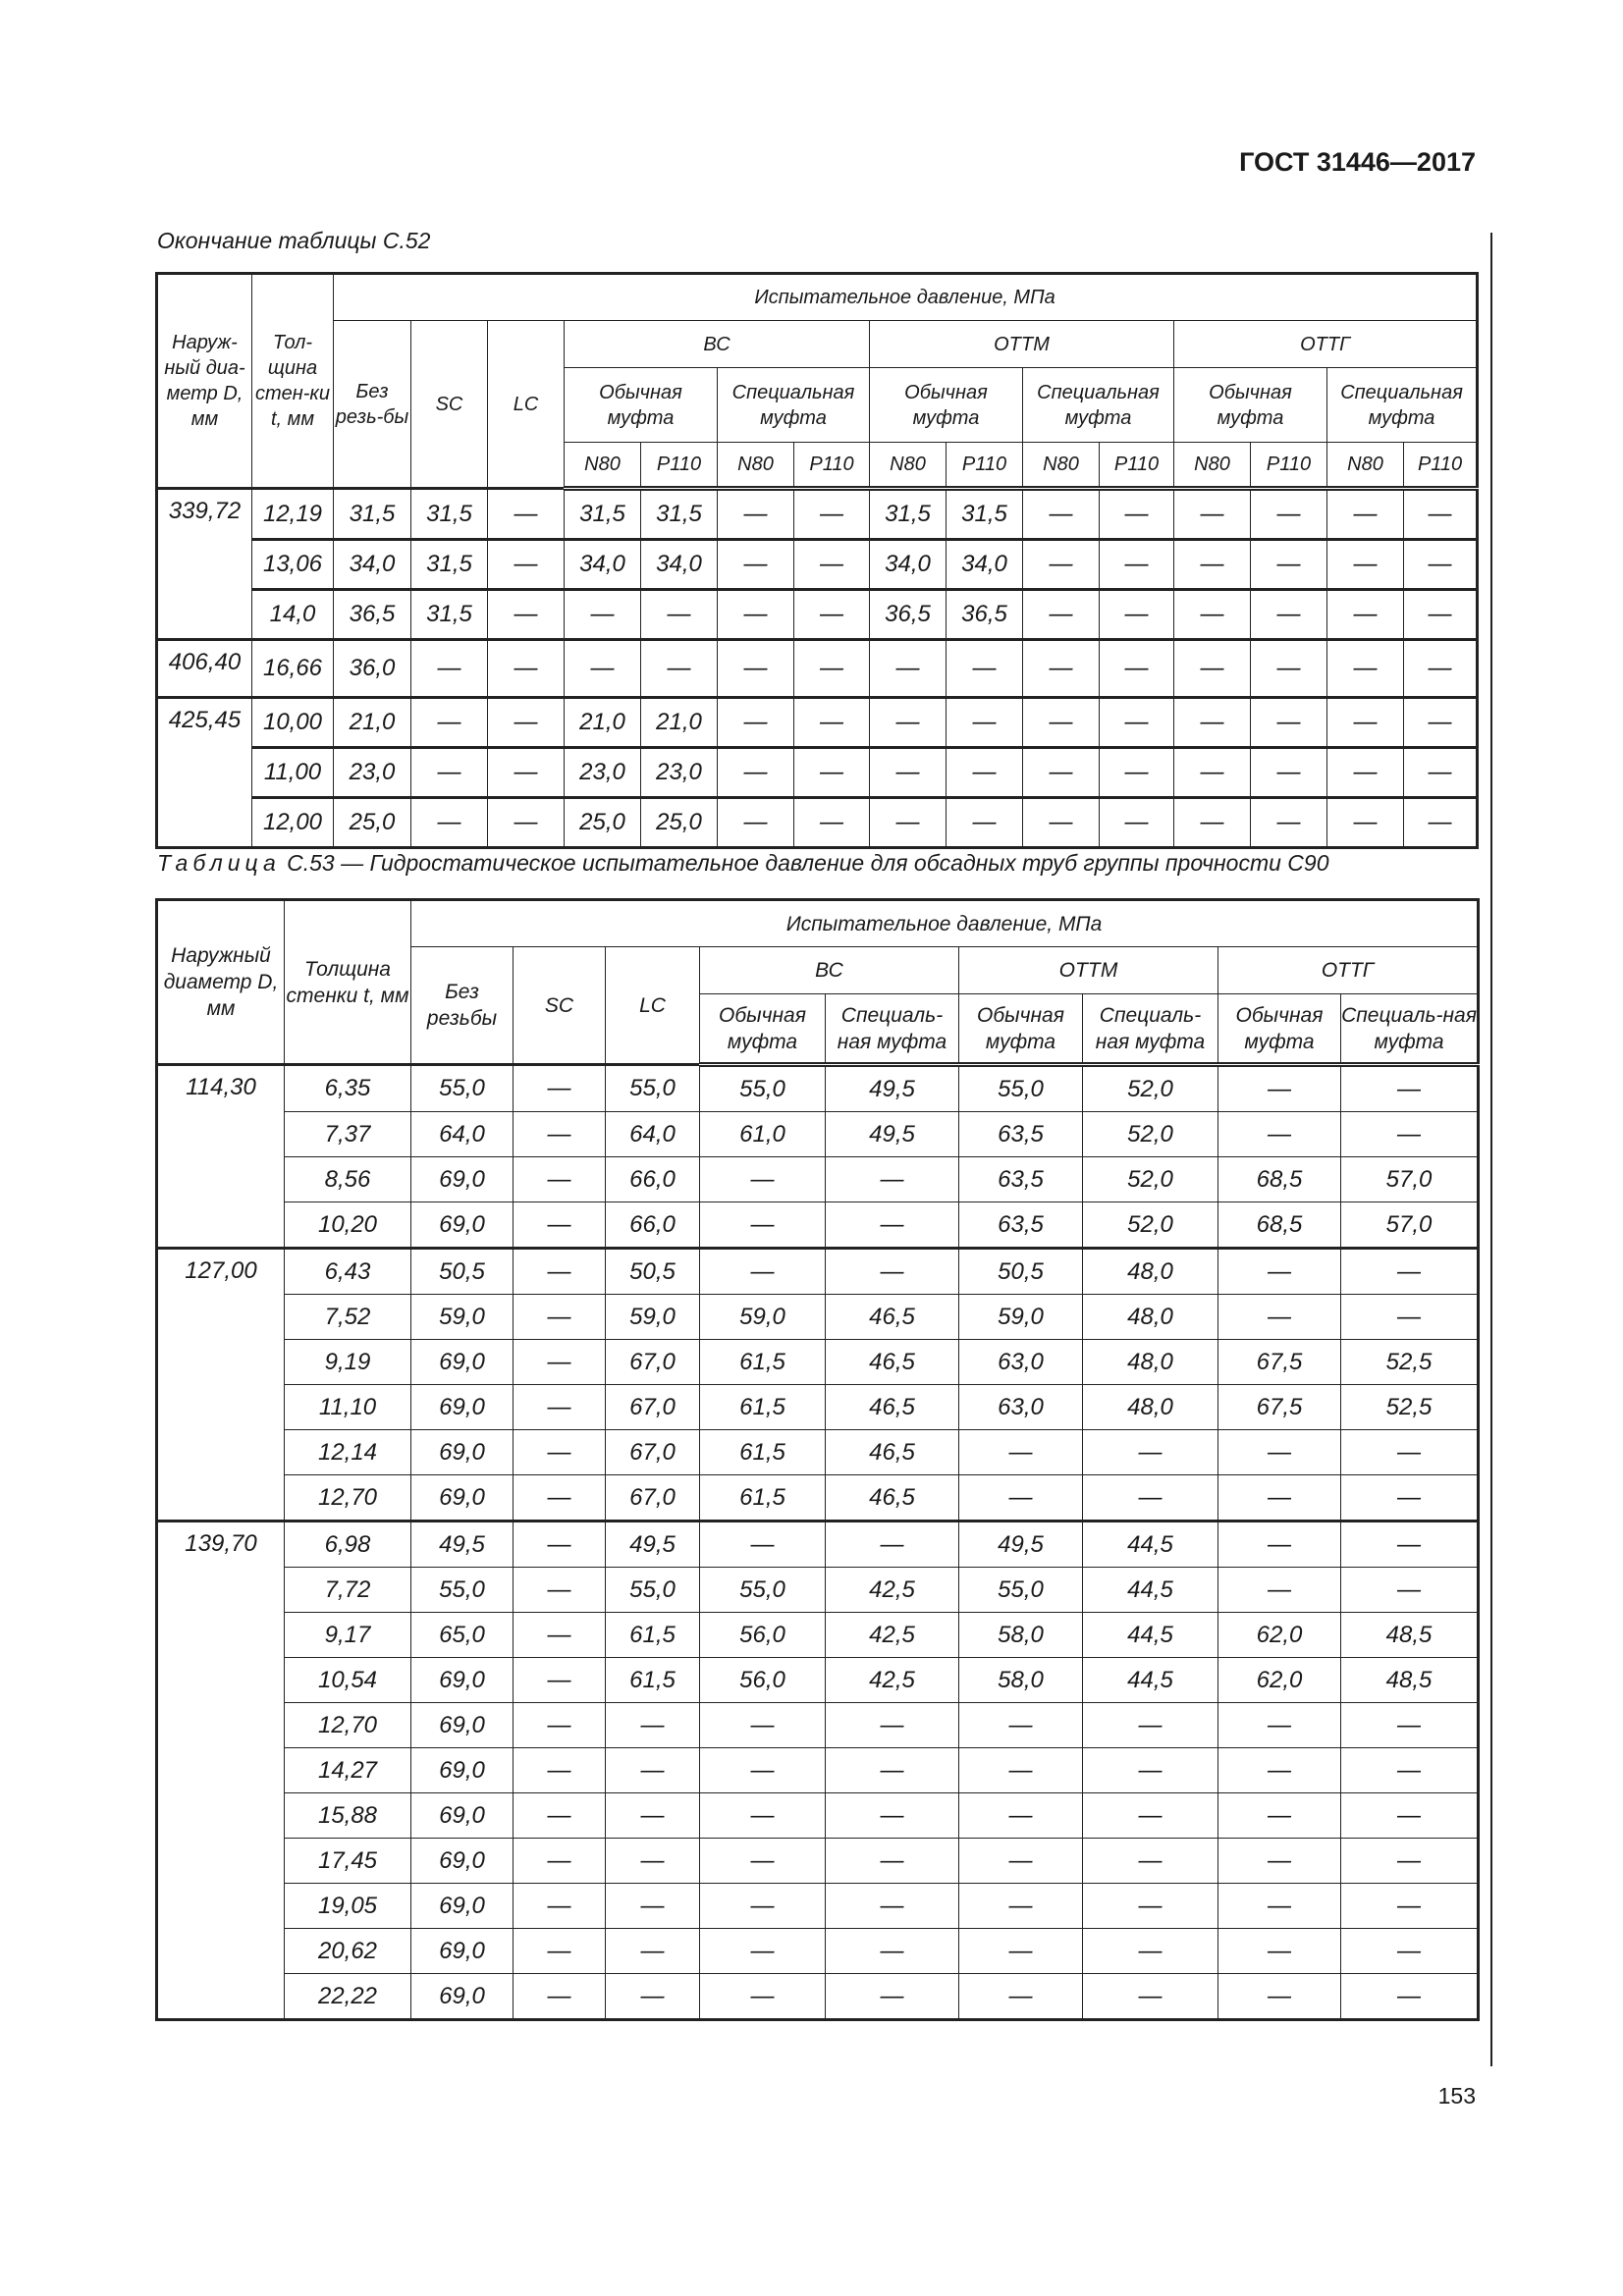  What do you see at coordinates (347, 1544) in the screenshot?
I see `cell-wall-thickness: 6,98` at bounding box center [347, 1544].